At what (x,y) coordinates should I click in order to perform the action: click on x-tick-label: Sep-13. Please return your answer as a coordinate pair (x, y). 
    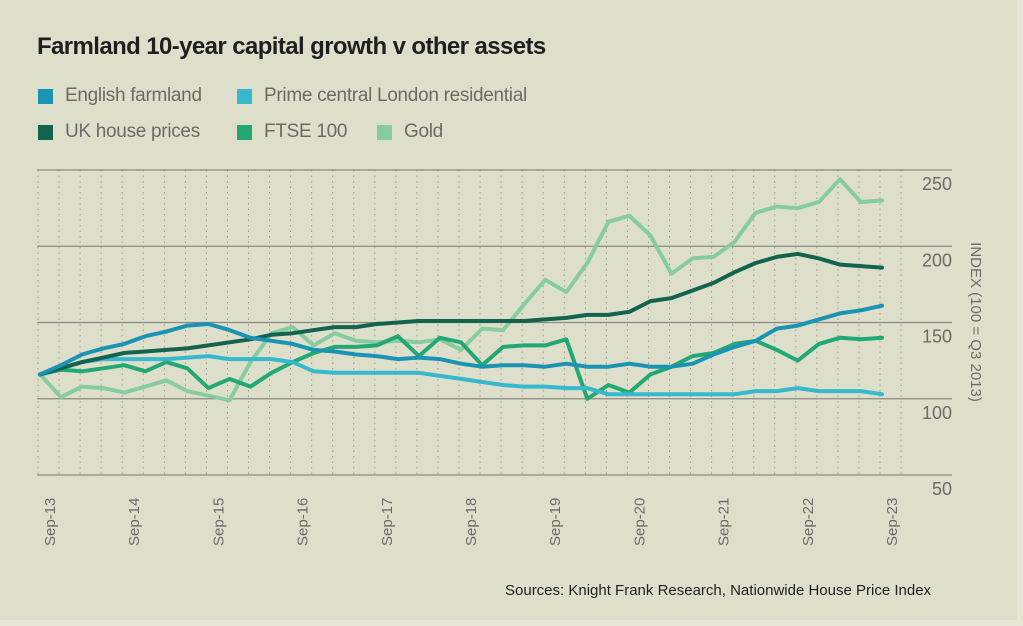
    Looking at the image, I should click on (50, 522).